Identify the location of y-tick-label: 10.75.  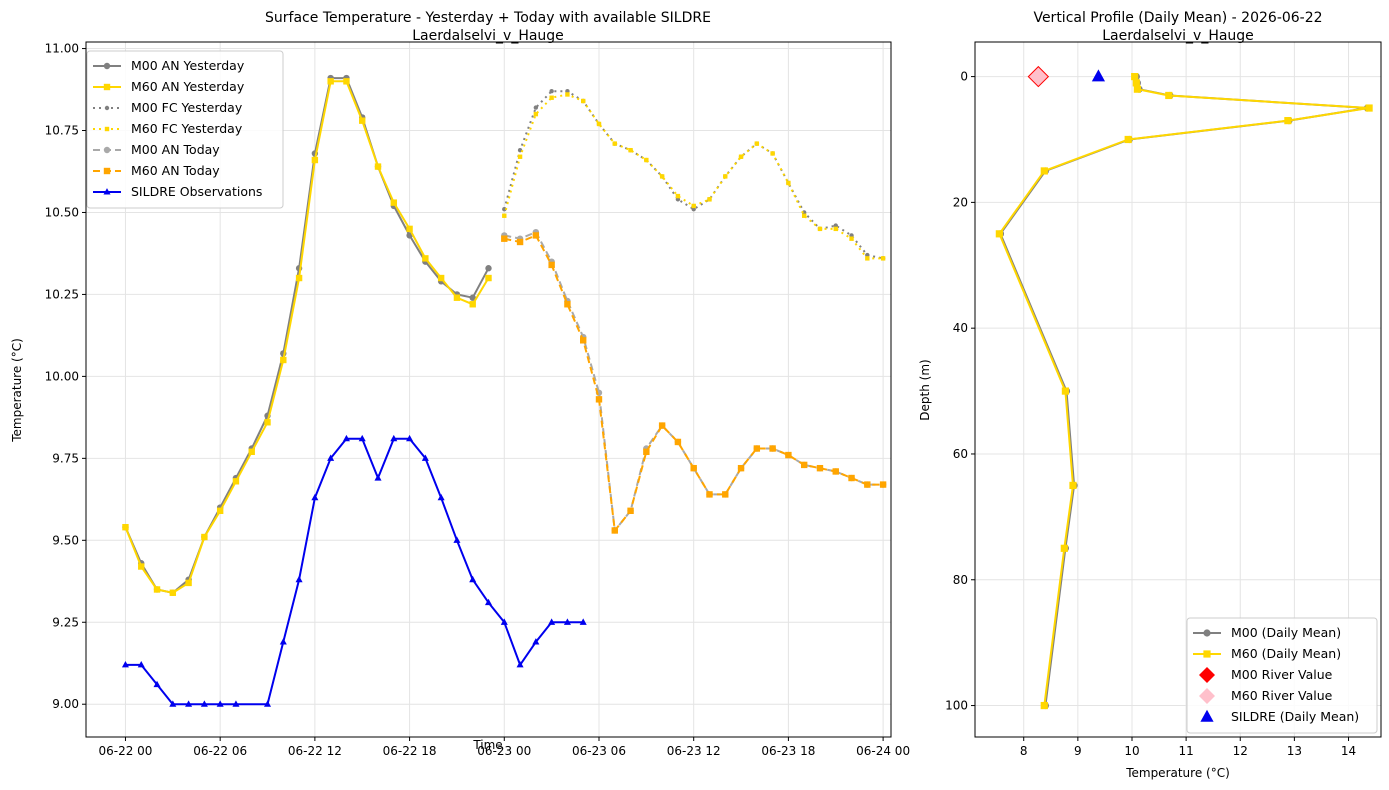
(62, 131).